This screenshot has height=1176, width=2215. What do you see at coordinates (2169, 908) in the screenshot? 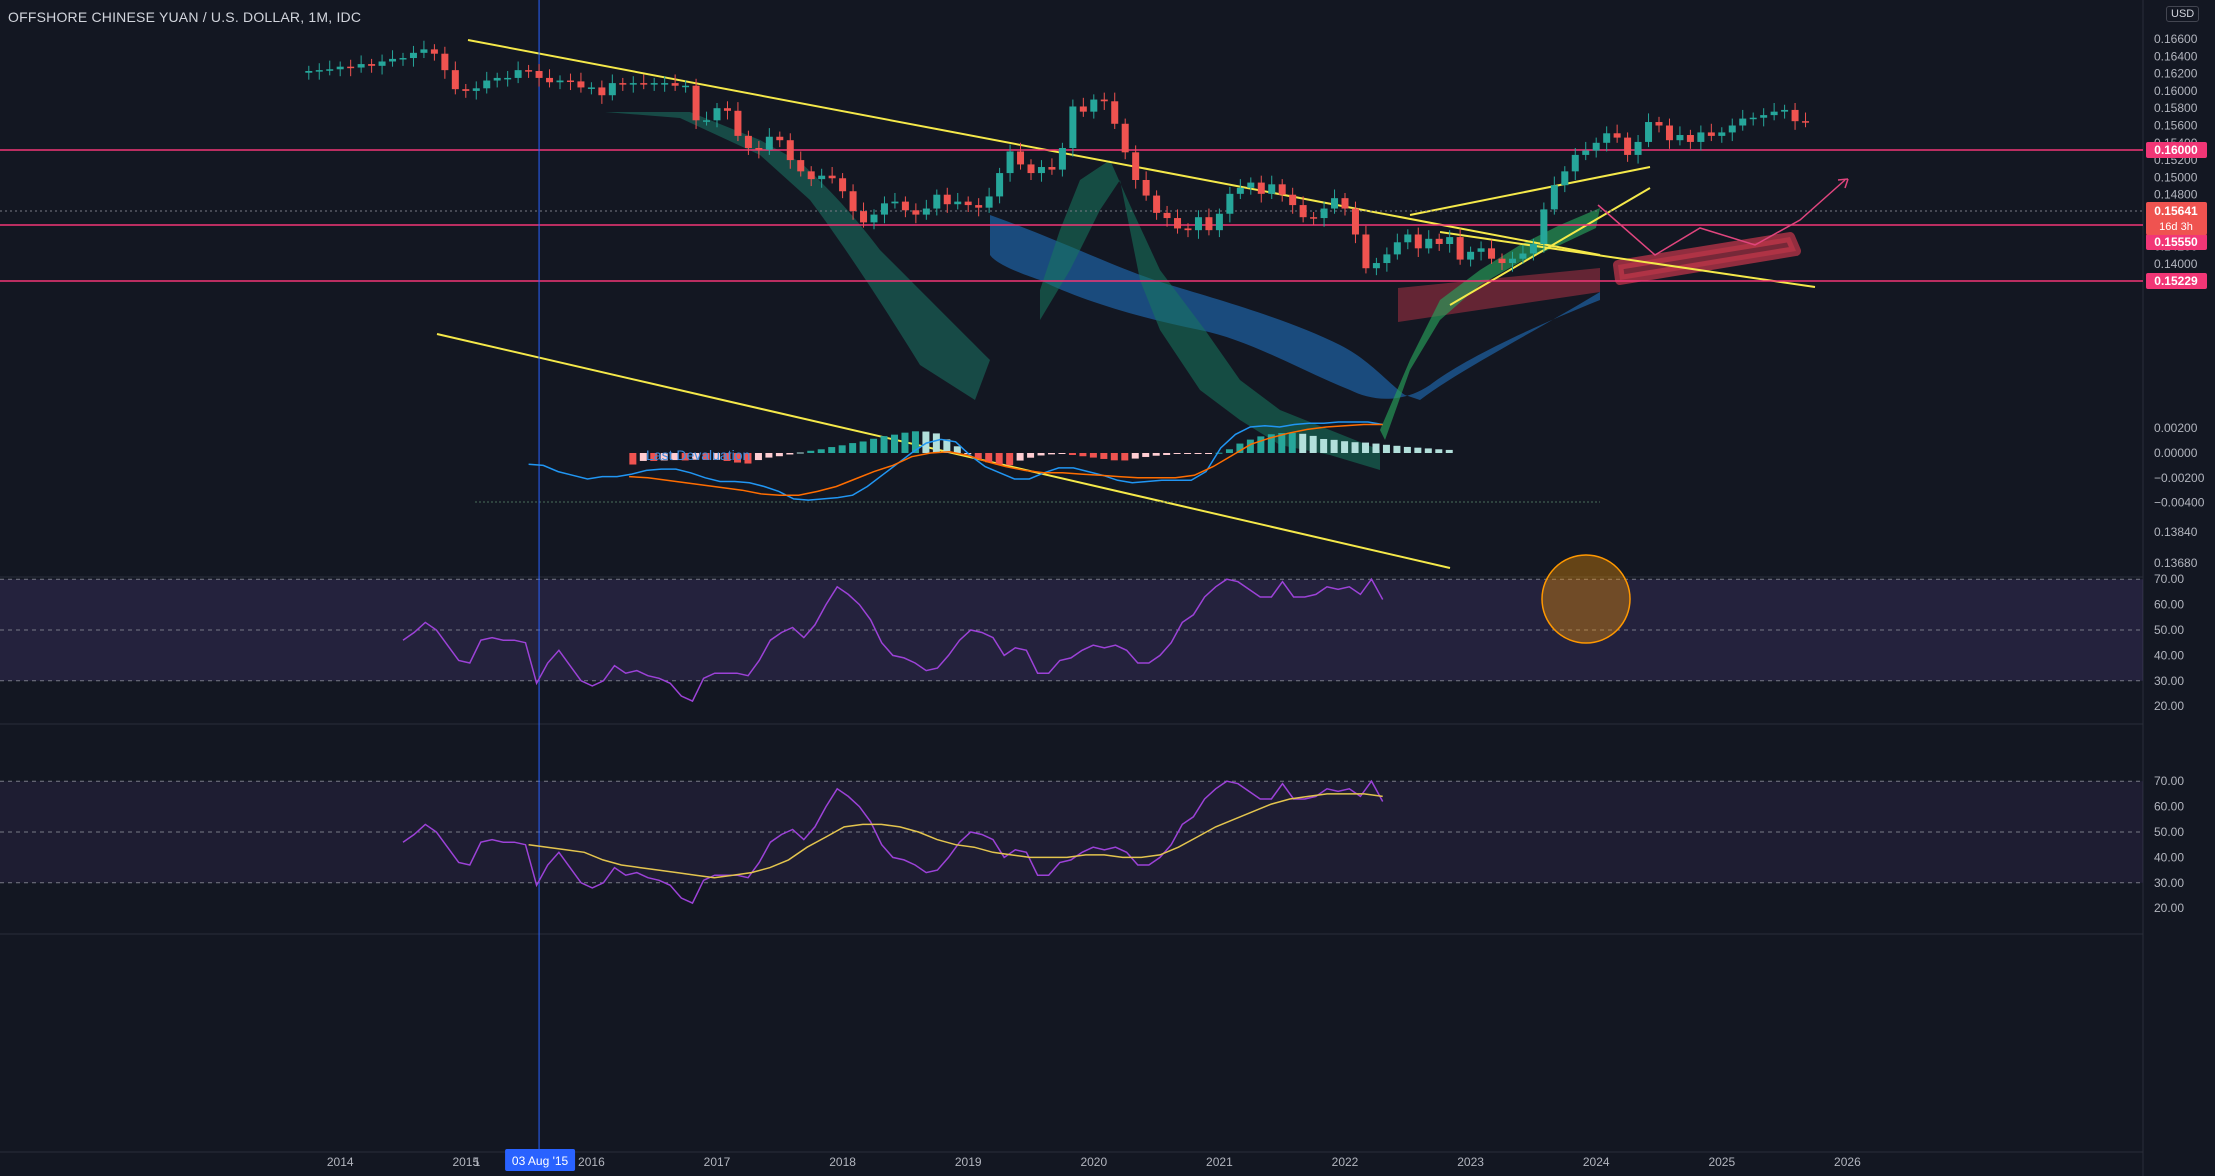
I see `rsi-ma-axis-tick: 20.00` at bounding box center [2169, 908].